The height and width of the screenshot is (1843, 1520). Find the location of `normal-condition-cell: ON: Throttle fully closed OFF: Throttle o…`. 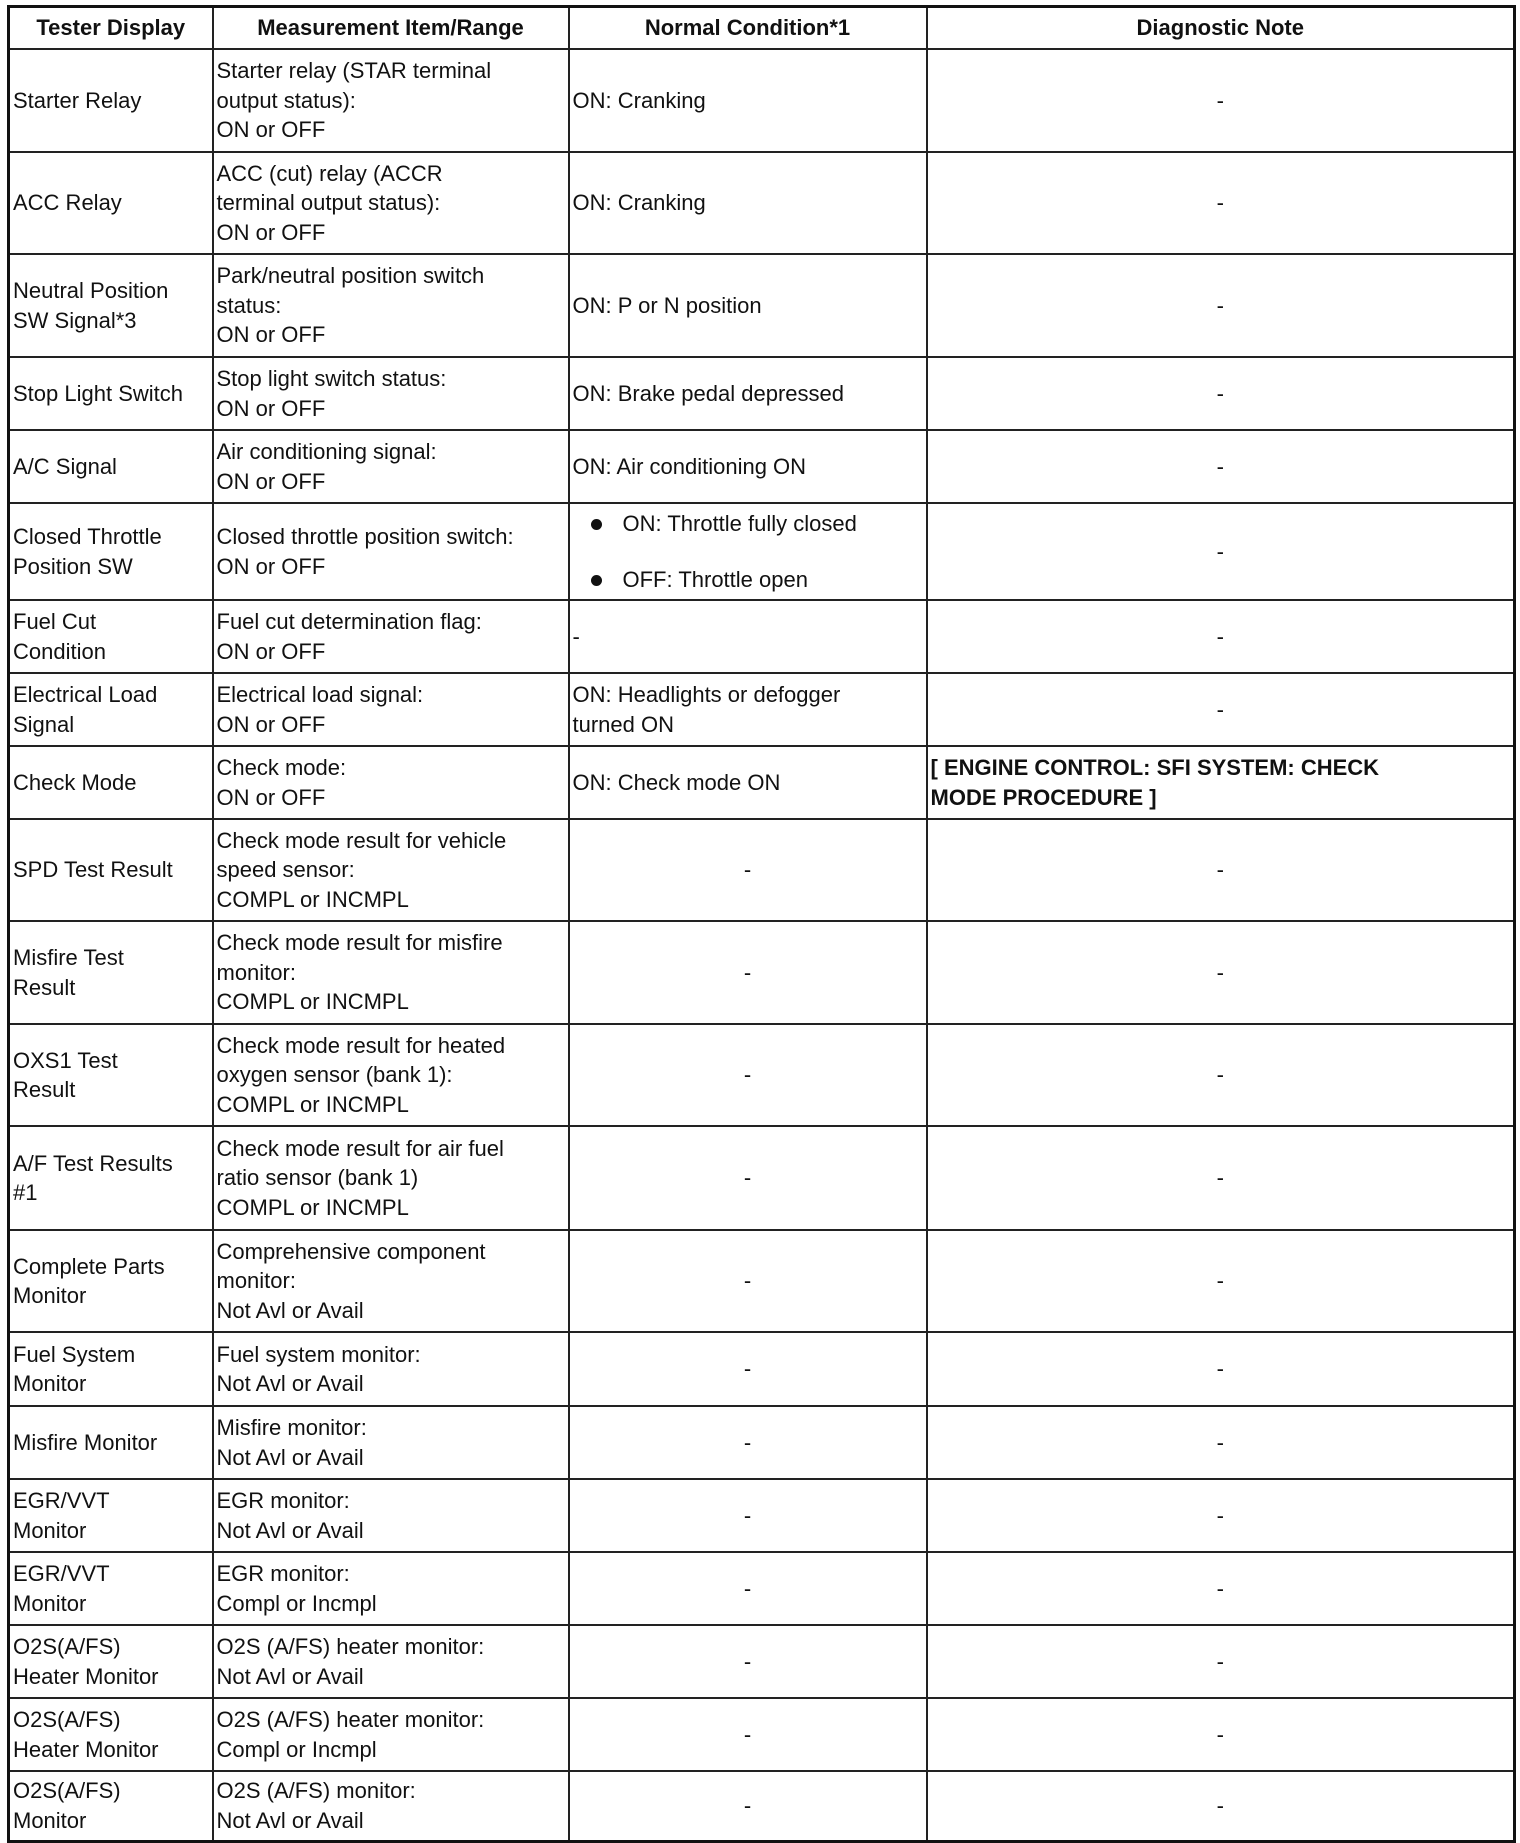

normal-condition-cell: ON: Throttle fully closed OFF: Throttle o… is located at coordinates (747, 551).